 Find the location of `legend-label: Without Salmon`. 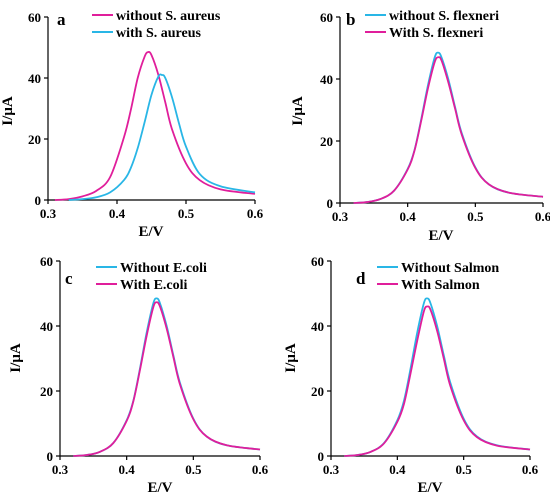

legend-label: Without Salmon is located at coordinates (450, 268).